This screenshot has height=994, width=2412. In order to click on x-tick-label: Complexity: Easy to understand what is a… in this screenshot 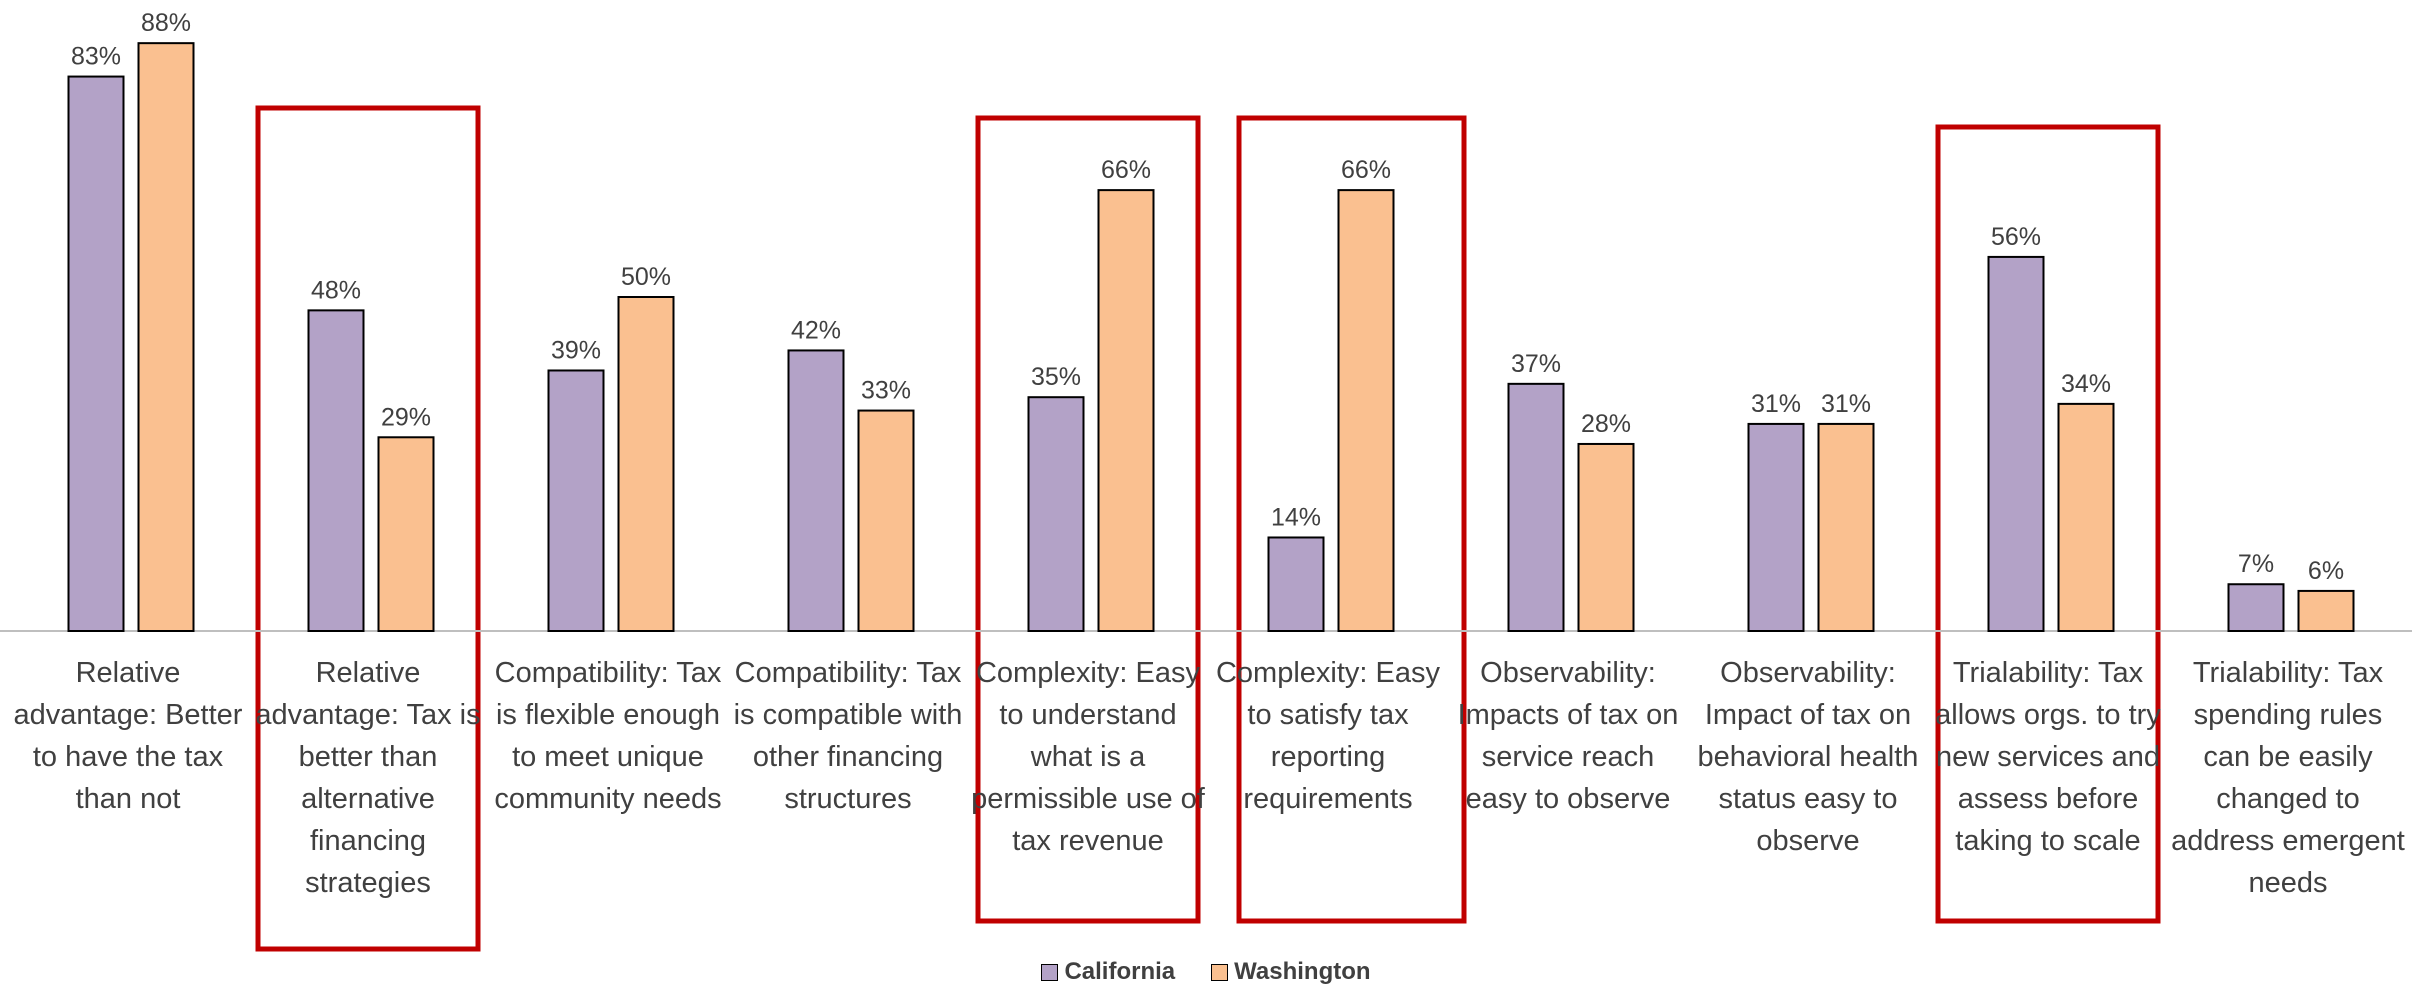, I will do `click(1088, 757)`.